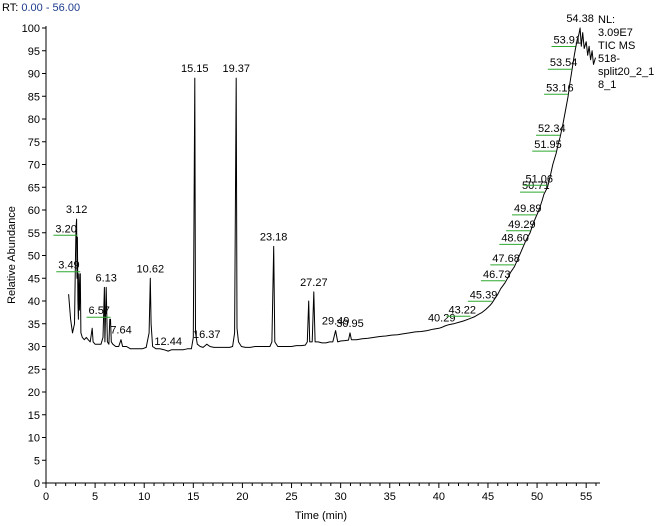 The image size is (662, 526). I want to click on x-tick-label: 55, so click(586, 497).